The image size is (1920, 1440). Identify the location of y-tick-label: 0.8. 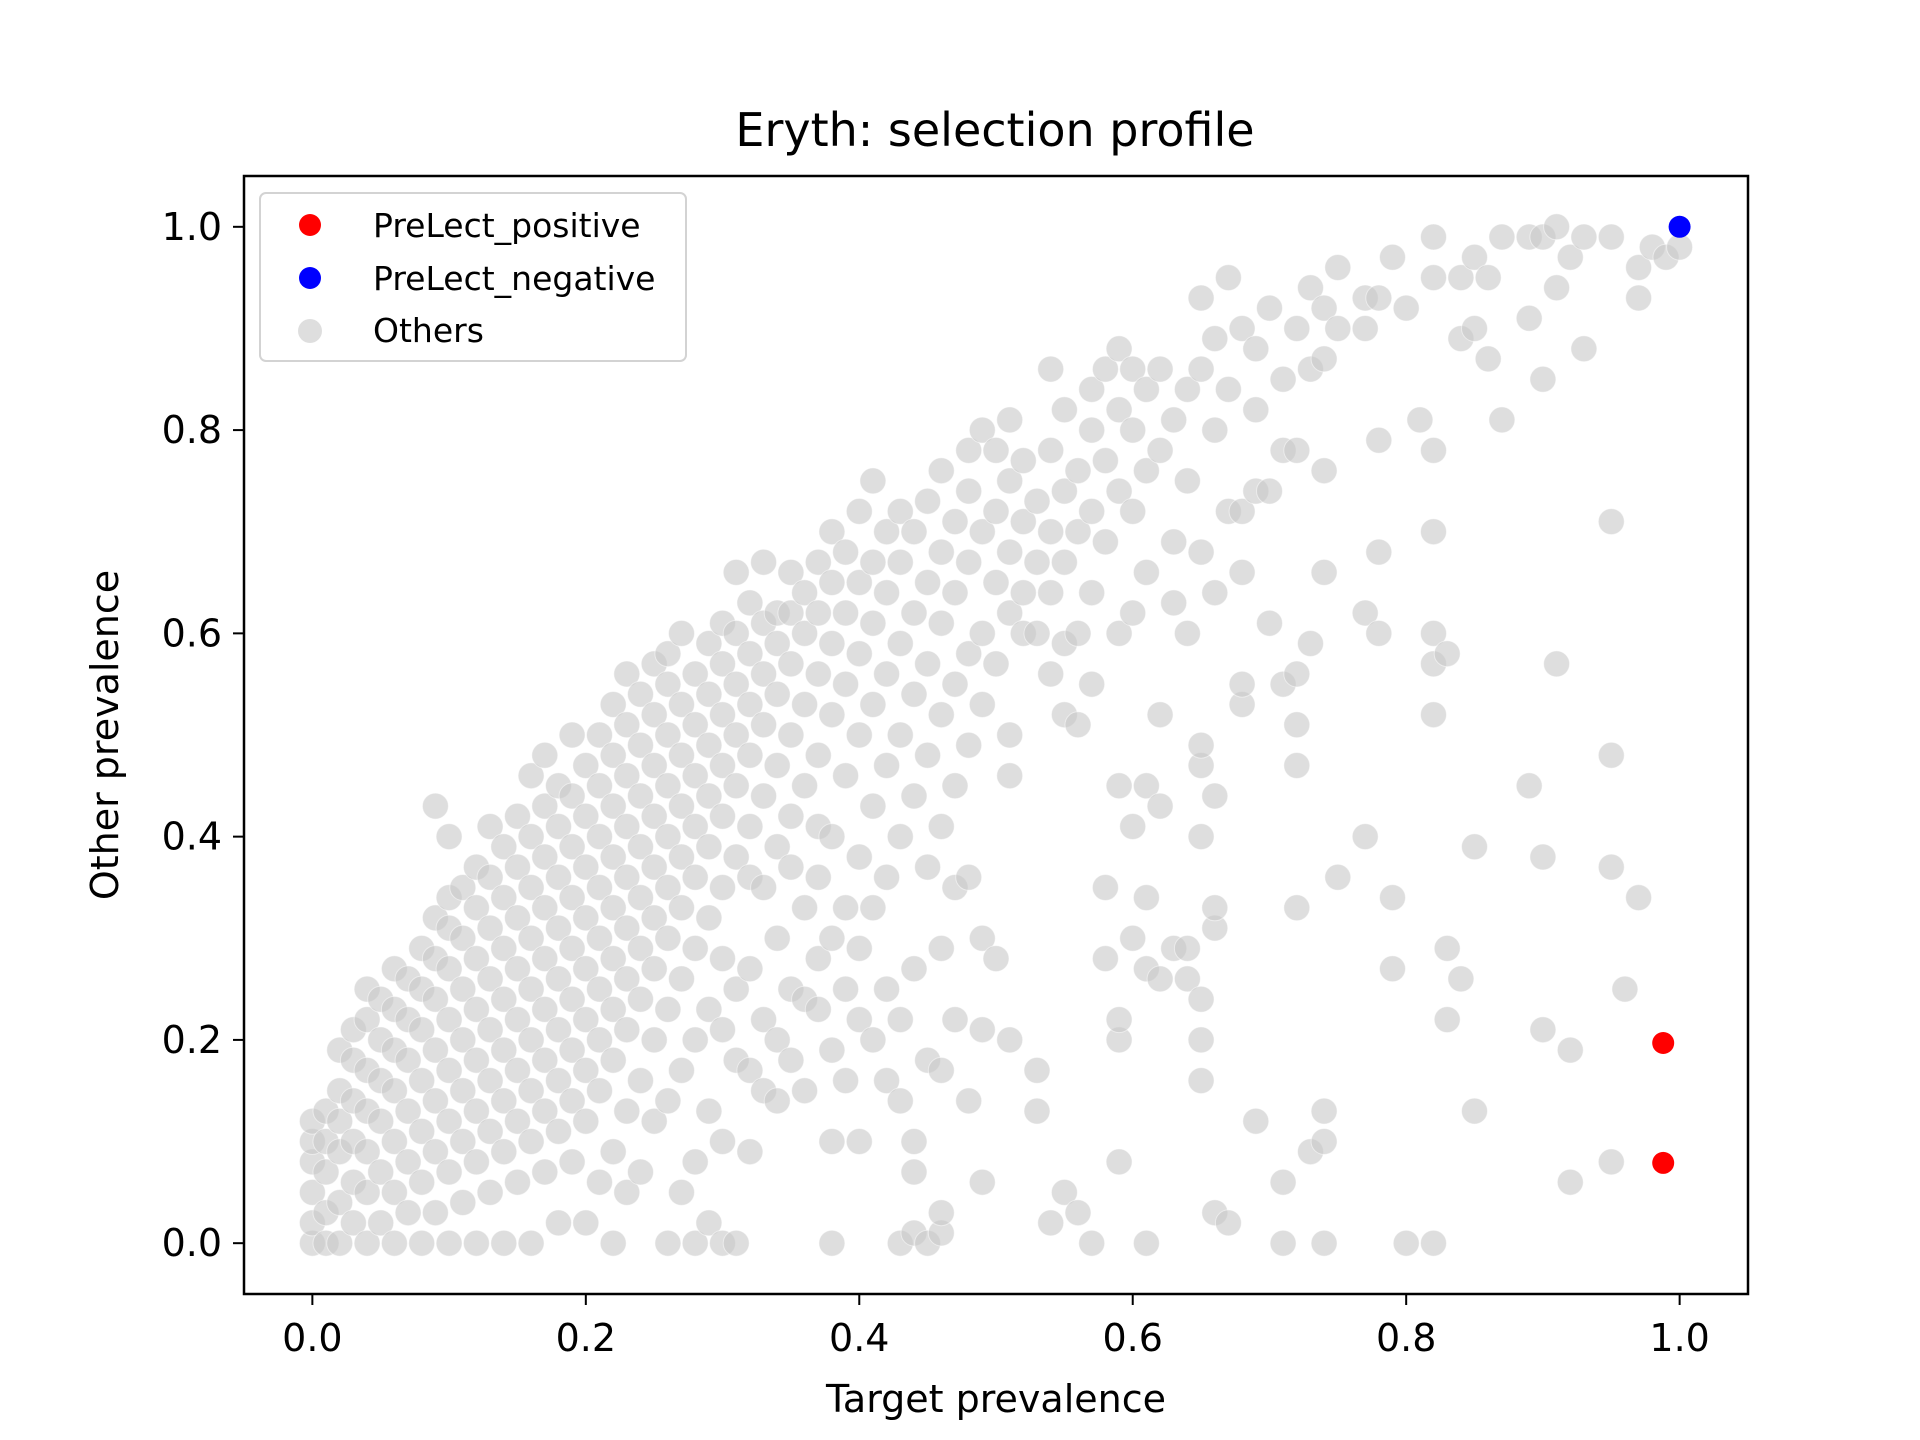
(192, 430).